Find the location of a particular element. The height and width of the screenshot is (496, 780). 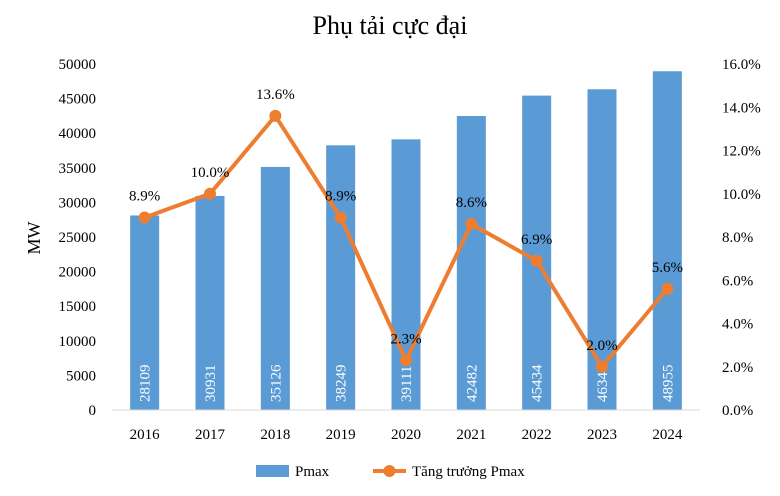

growth-point-2022 is located at coordinates (536, 260).